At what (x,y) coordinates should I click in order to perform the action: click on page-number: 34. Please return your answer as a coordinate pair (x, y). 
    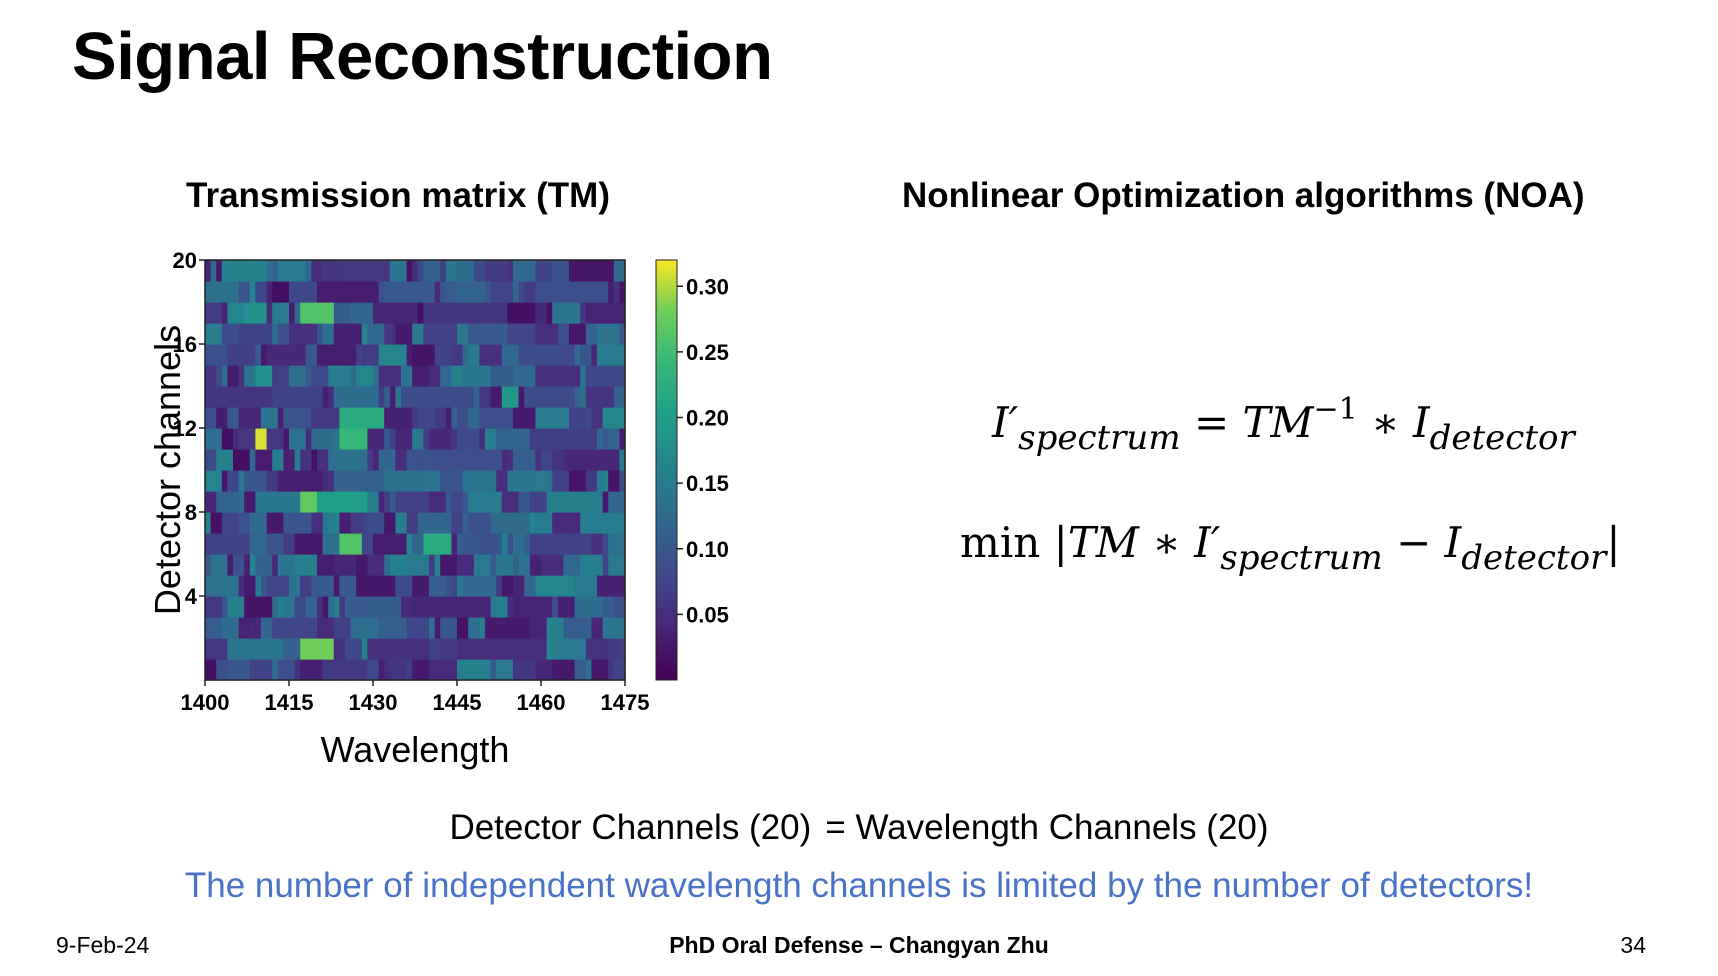
    Looking at the image, I should click on (1633, 945).